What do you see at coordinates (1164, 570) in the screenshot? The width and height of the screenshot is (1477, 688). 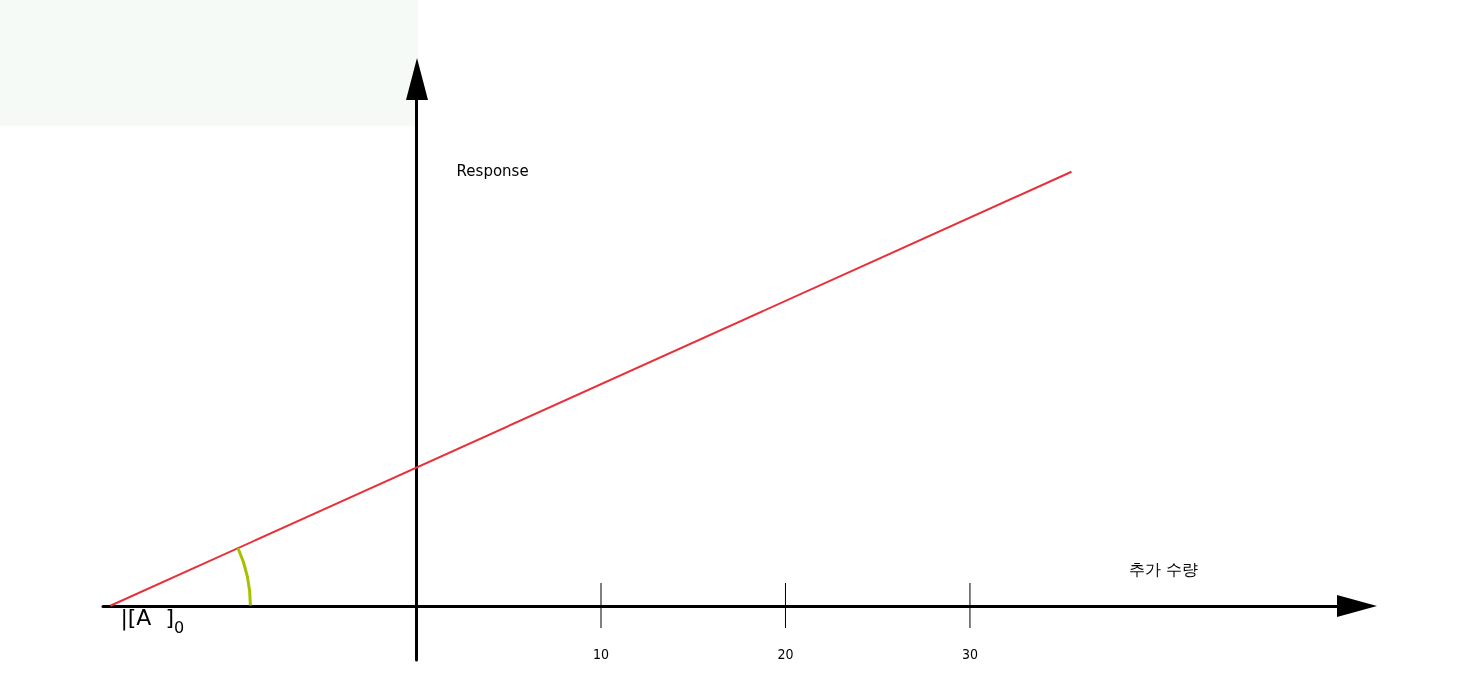 I see `x-axis-title: 추가 수량` at bounding box center [1164, 570].